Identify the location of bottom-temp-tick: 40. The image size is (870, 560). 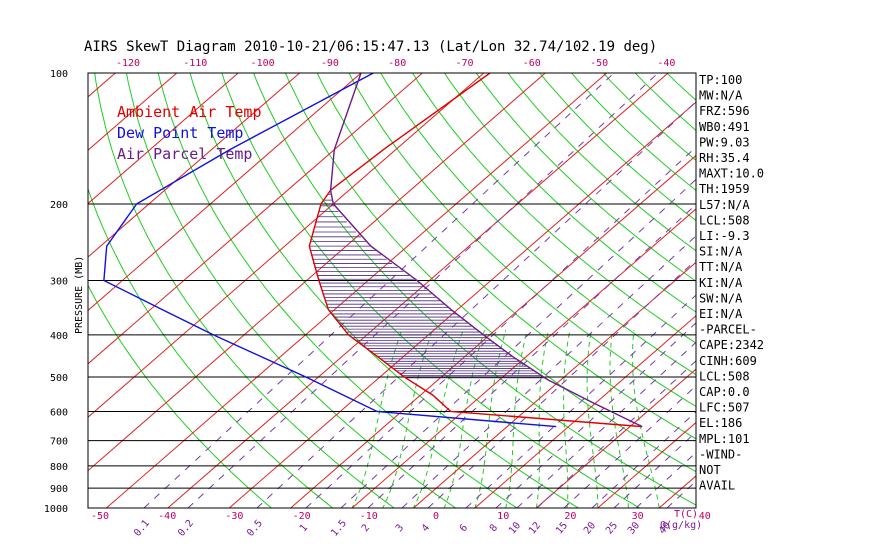
(705, 516).